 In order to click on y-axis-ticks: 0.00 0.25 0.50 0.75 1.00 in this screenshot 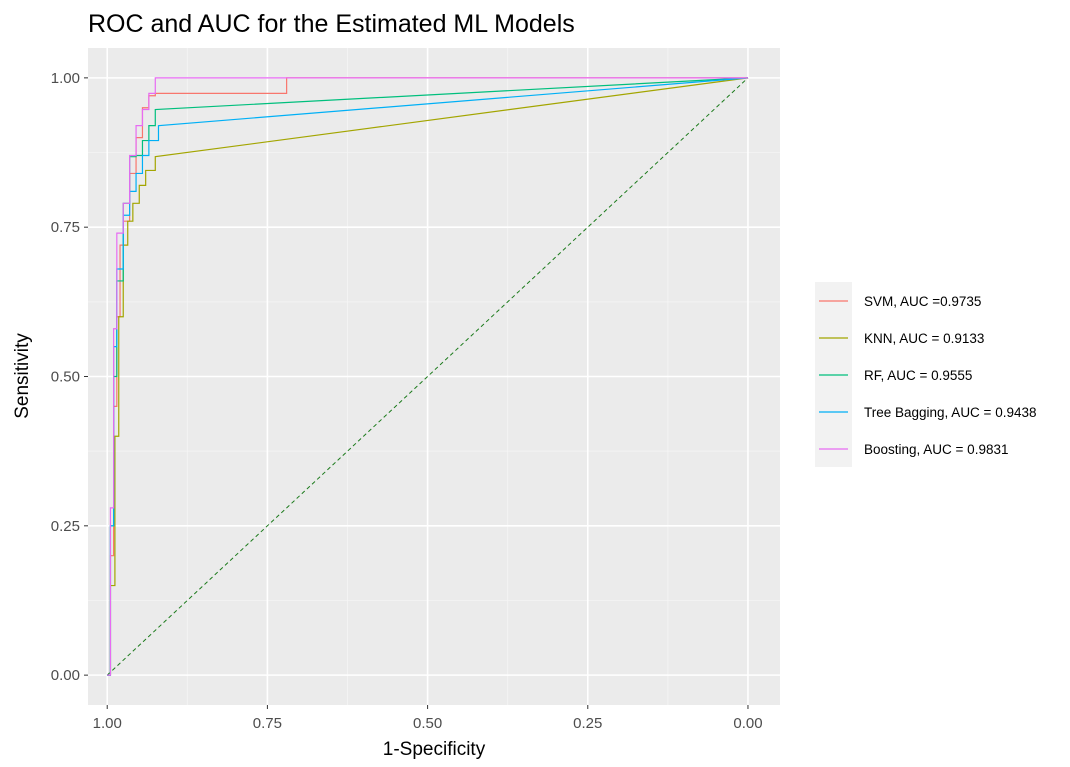, I will do `click(69, 377)`.